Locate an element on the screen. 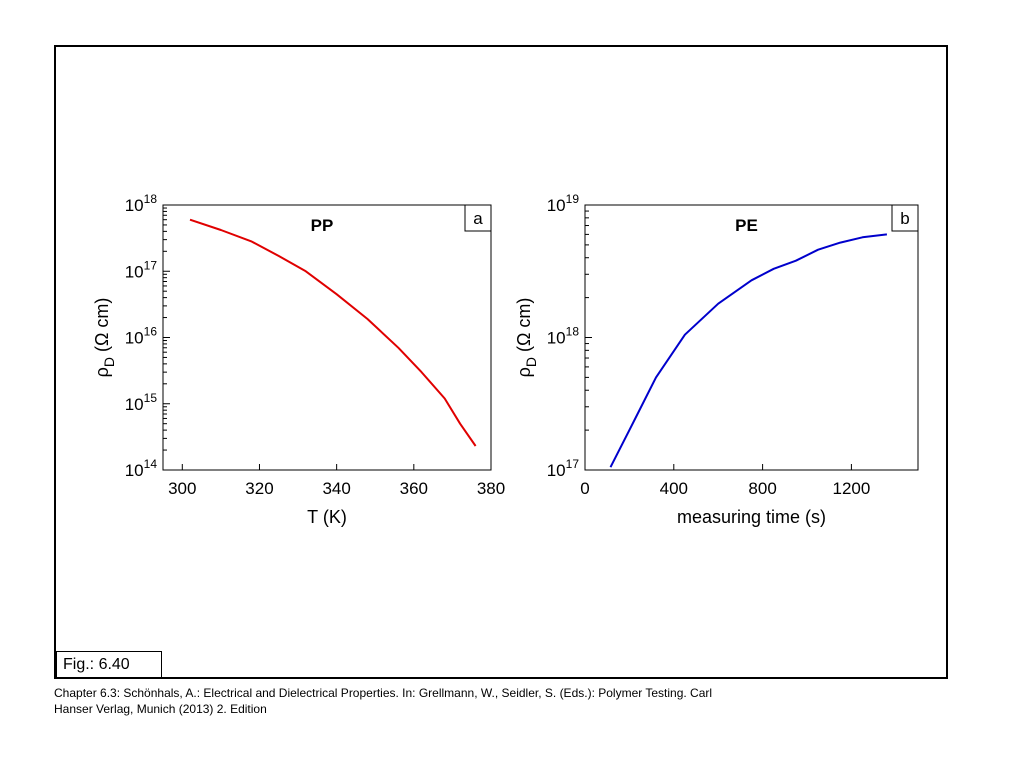  chart-title: PP is located at coordinates (322, 225).